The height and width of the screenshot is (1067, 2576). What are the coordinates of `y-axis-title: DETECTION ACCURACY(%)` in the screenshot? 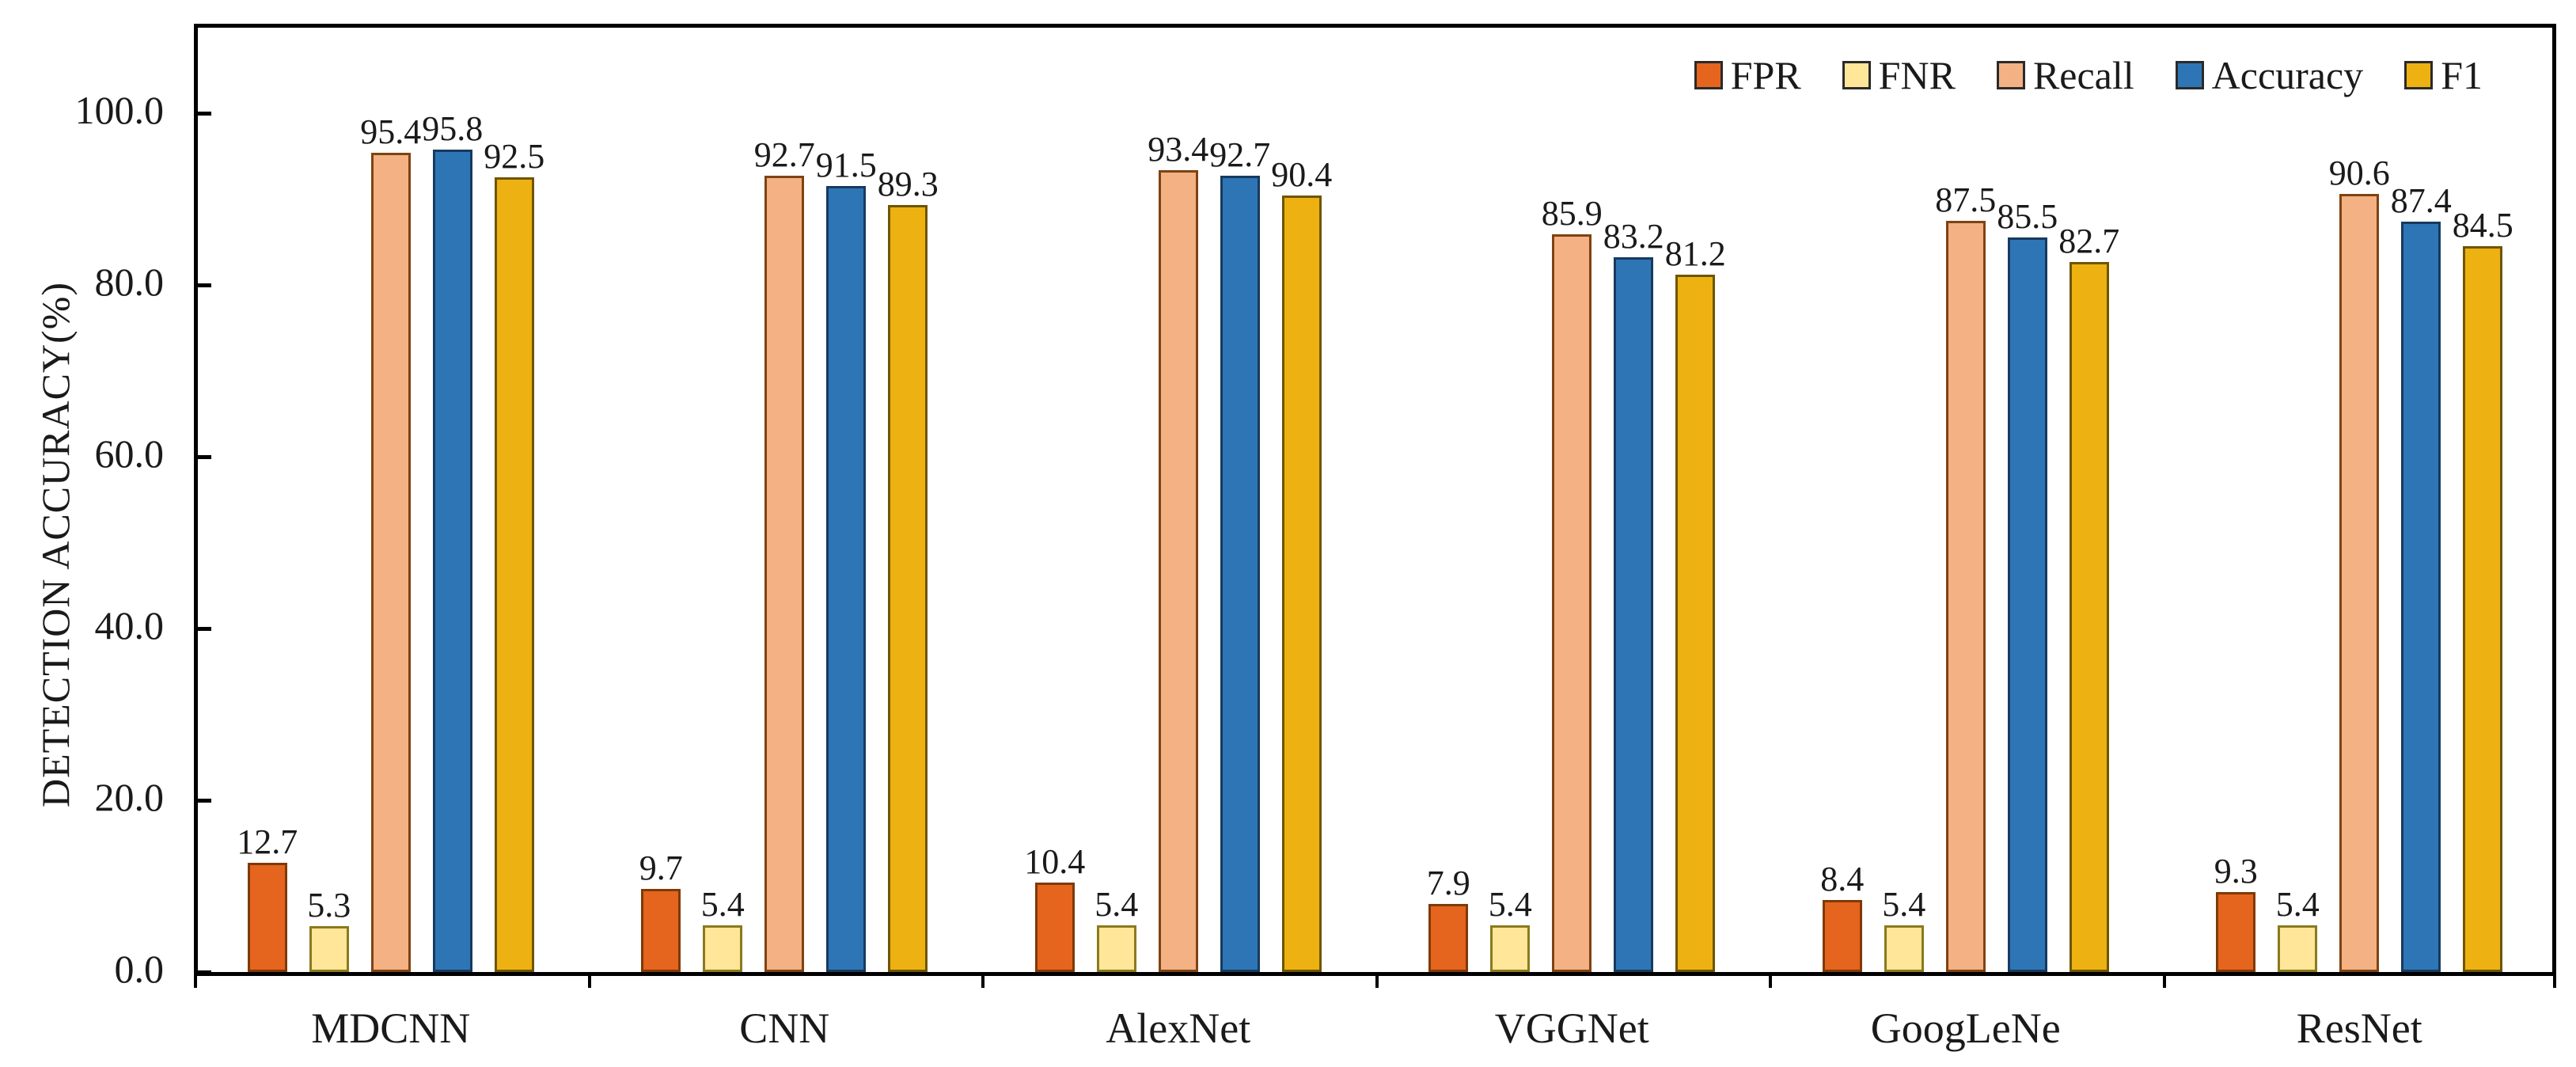 It's located at (55, 544).